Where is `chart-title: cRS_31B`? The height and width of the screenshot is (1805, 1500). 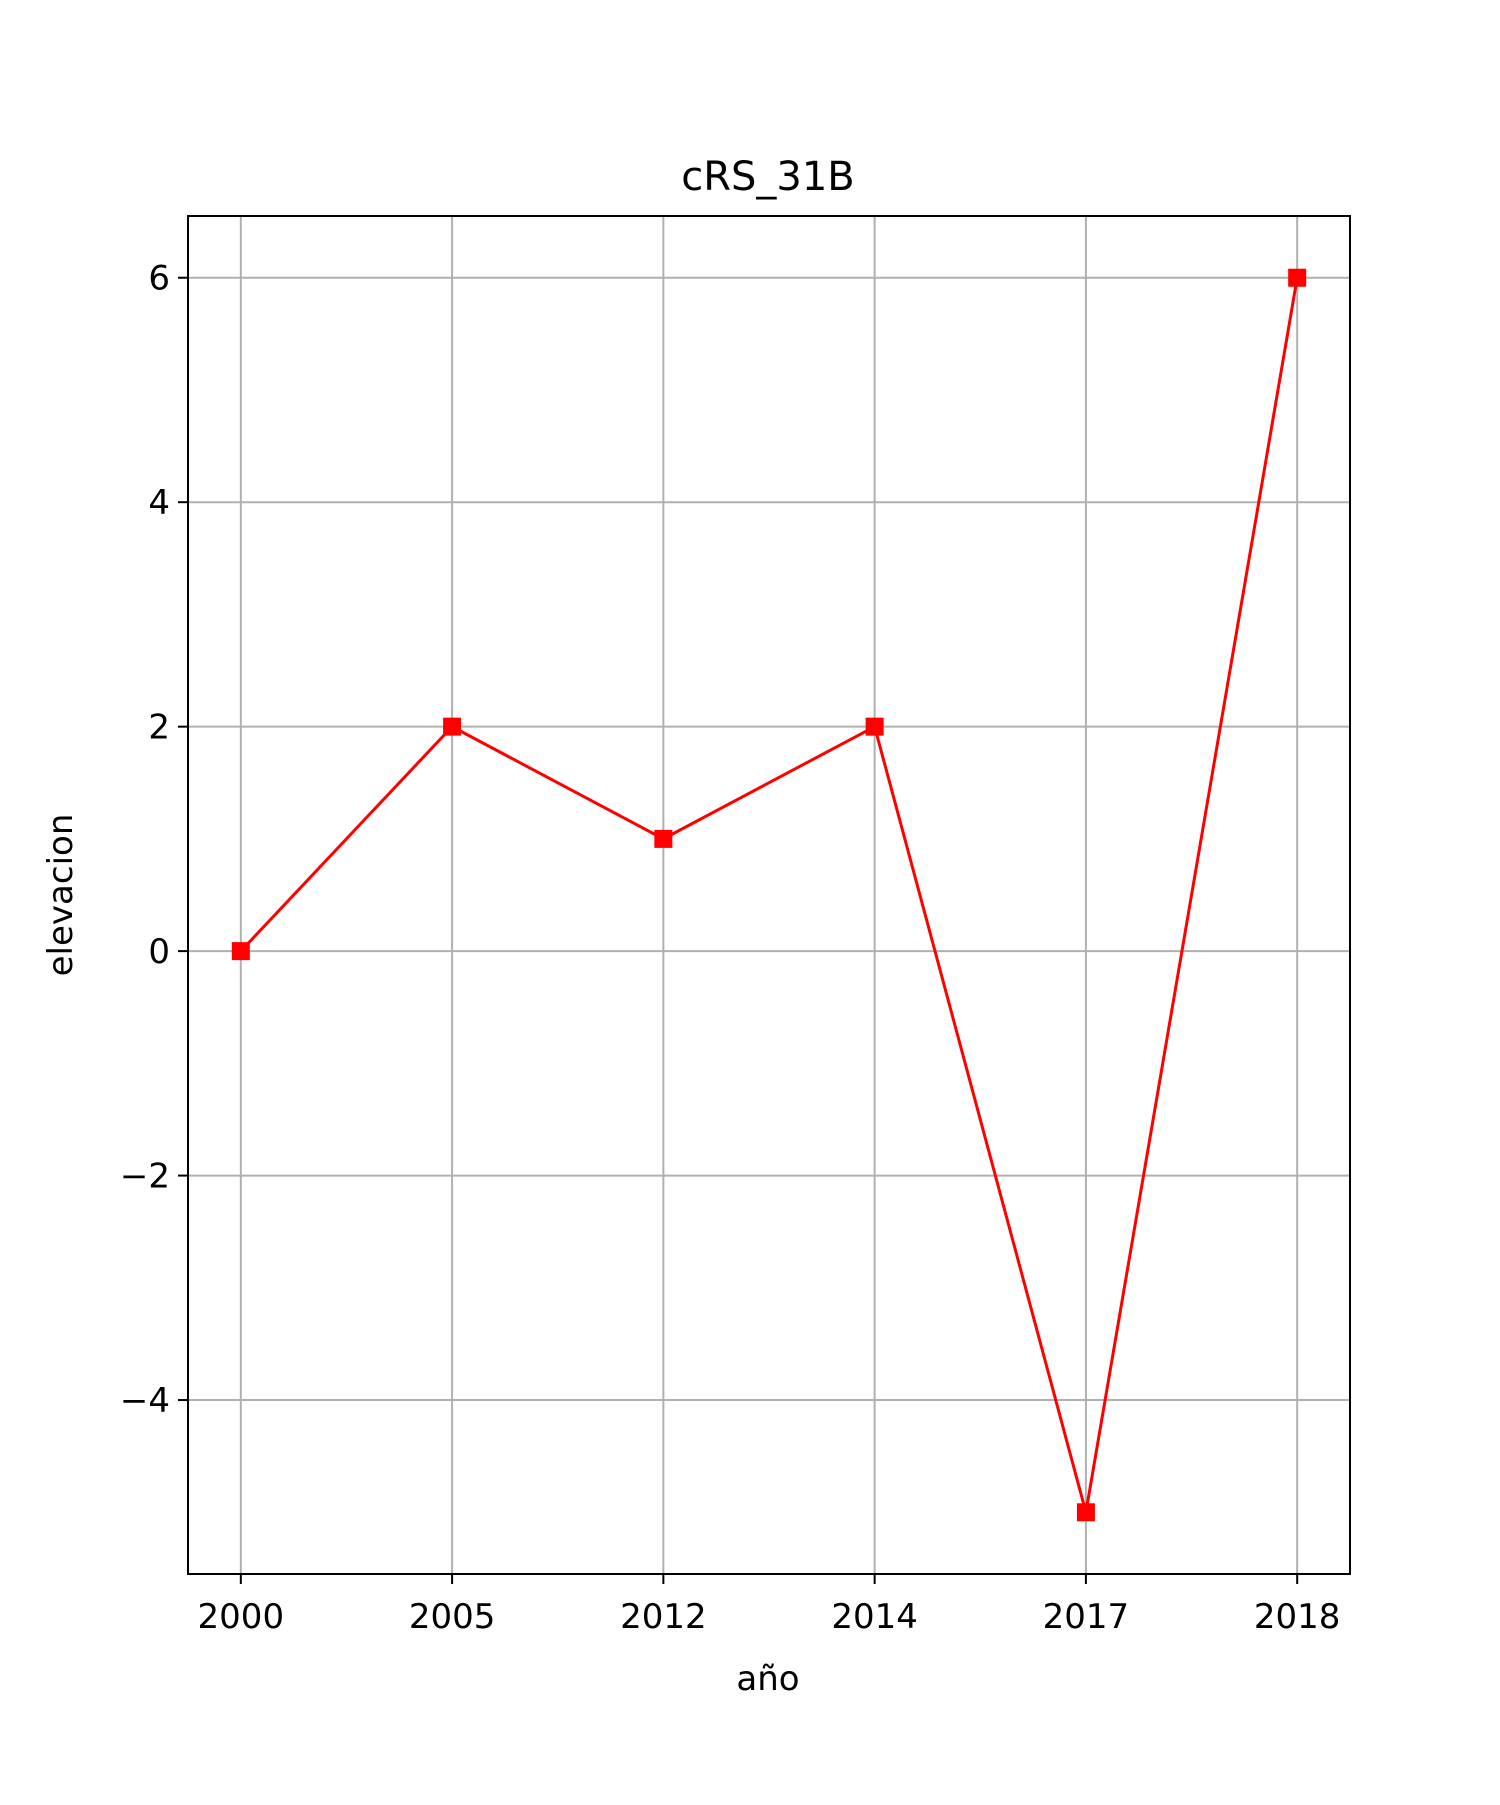 chart-title: cRS_31B is located at coordinates (768, 177).